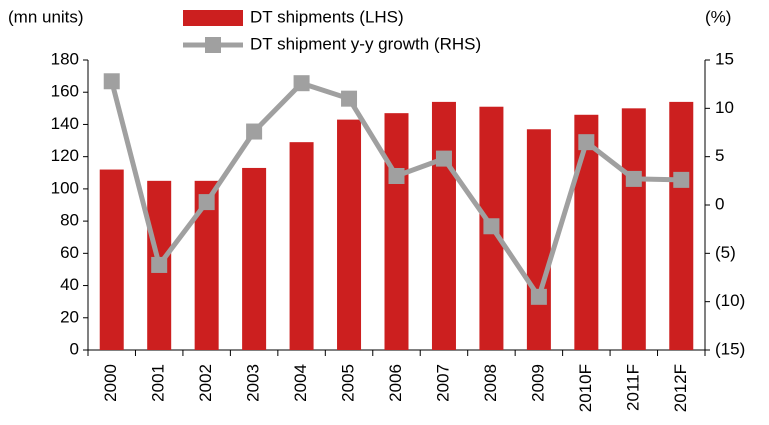 The height and width of the screenshot is (425, 769). I want to click on legend-swatch, so click(213, 18).